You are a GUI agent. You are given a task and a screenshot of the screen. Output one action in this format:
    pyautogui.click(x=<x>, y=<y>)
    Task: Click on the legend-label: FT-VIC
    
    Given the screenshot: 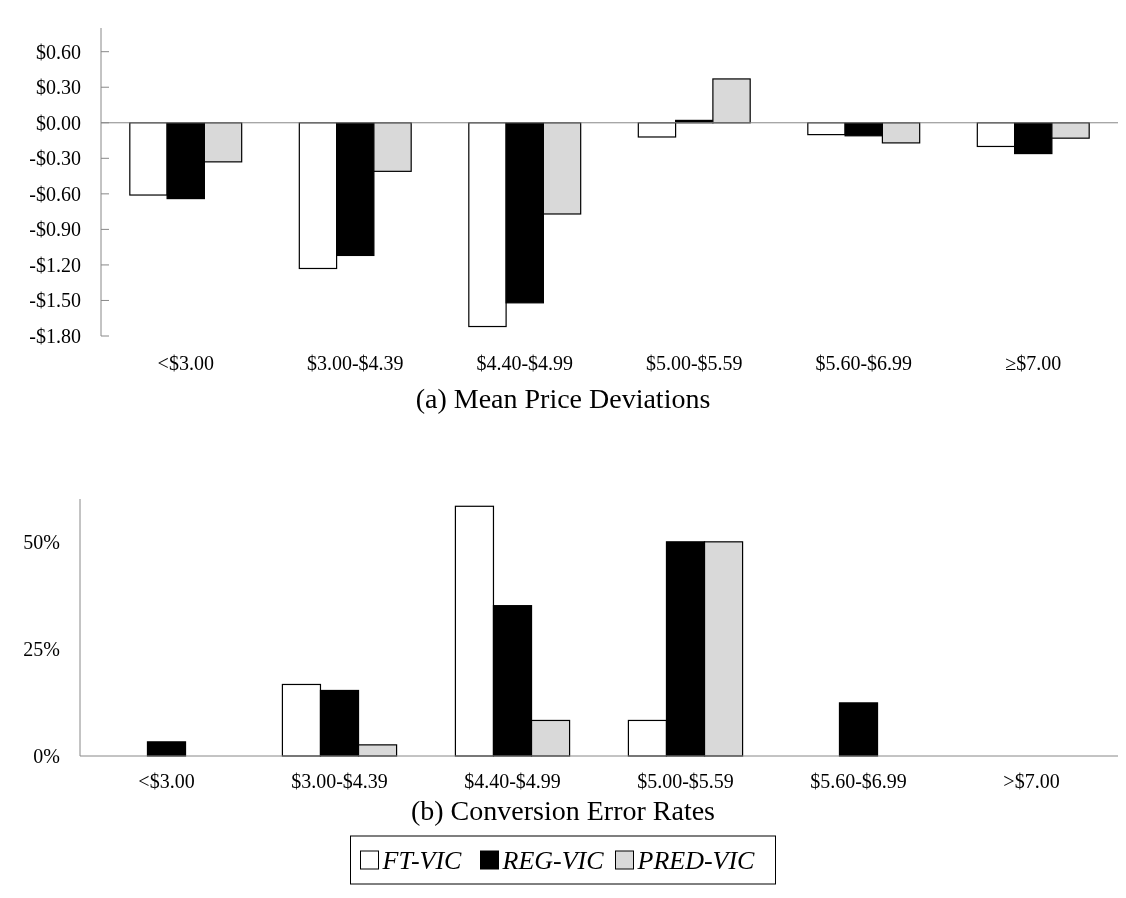 What is the action you would take?
    pyautogui.click(x=422, y=860)
    